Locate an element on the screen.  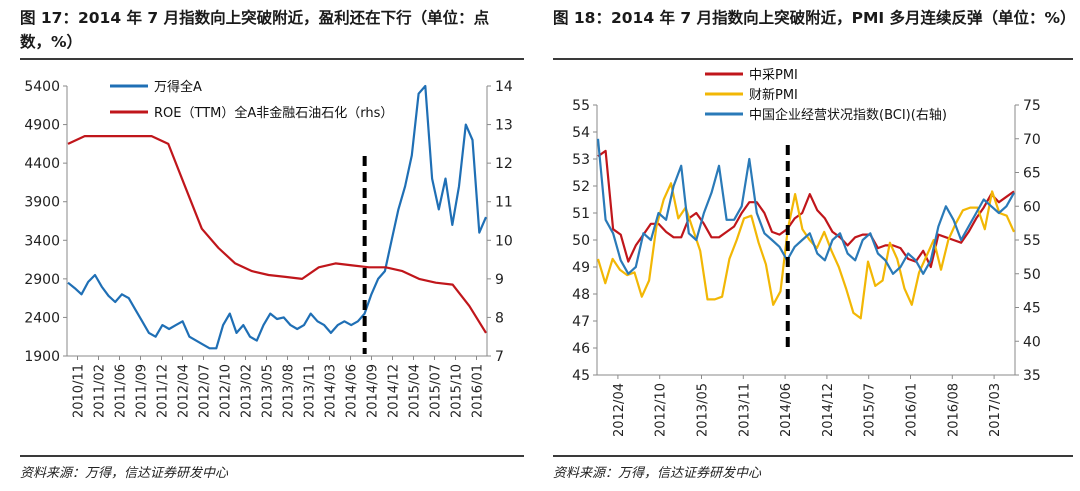
y-left-tick-label: 5400 is located at coordinates (42, 87).